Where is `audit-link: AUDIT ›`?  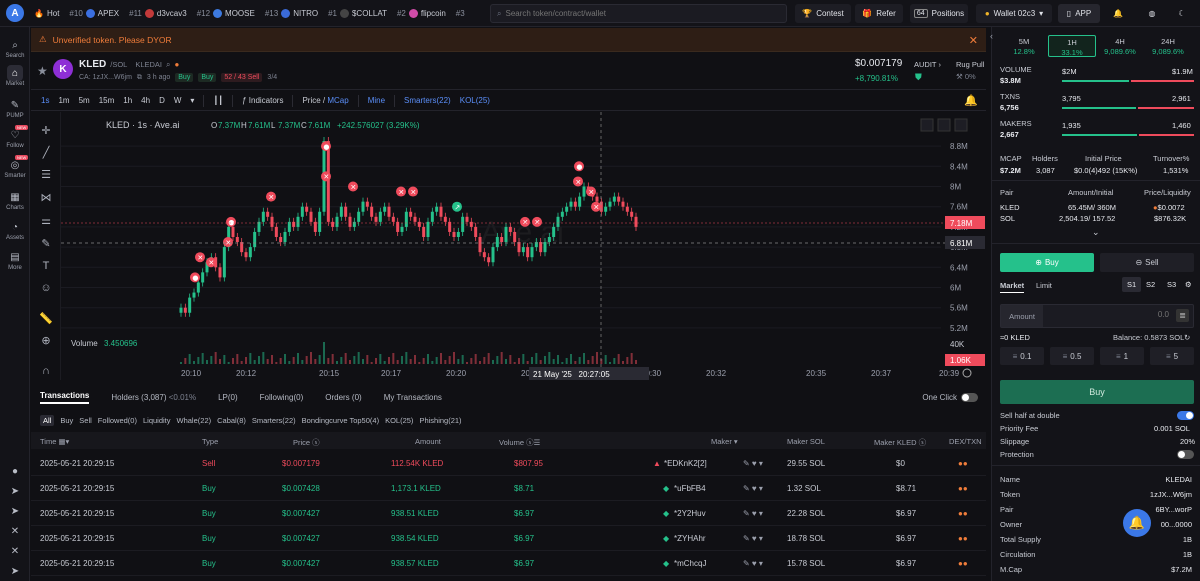
audit-link: AUDIT › is located at coordinates (927, 64).